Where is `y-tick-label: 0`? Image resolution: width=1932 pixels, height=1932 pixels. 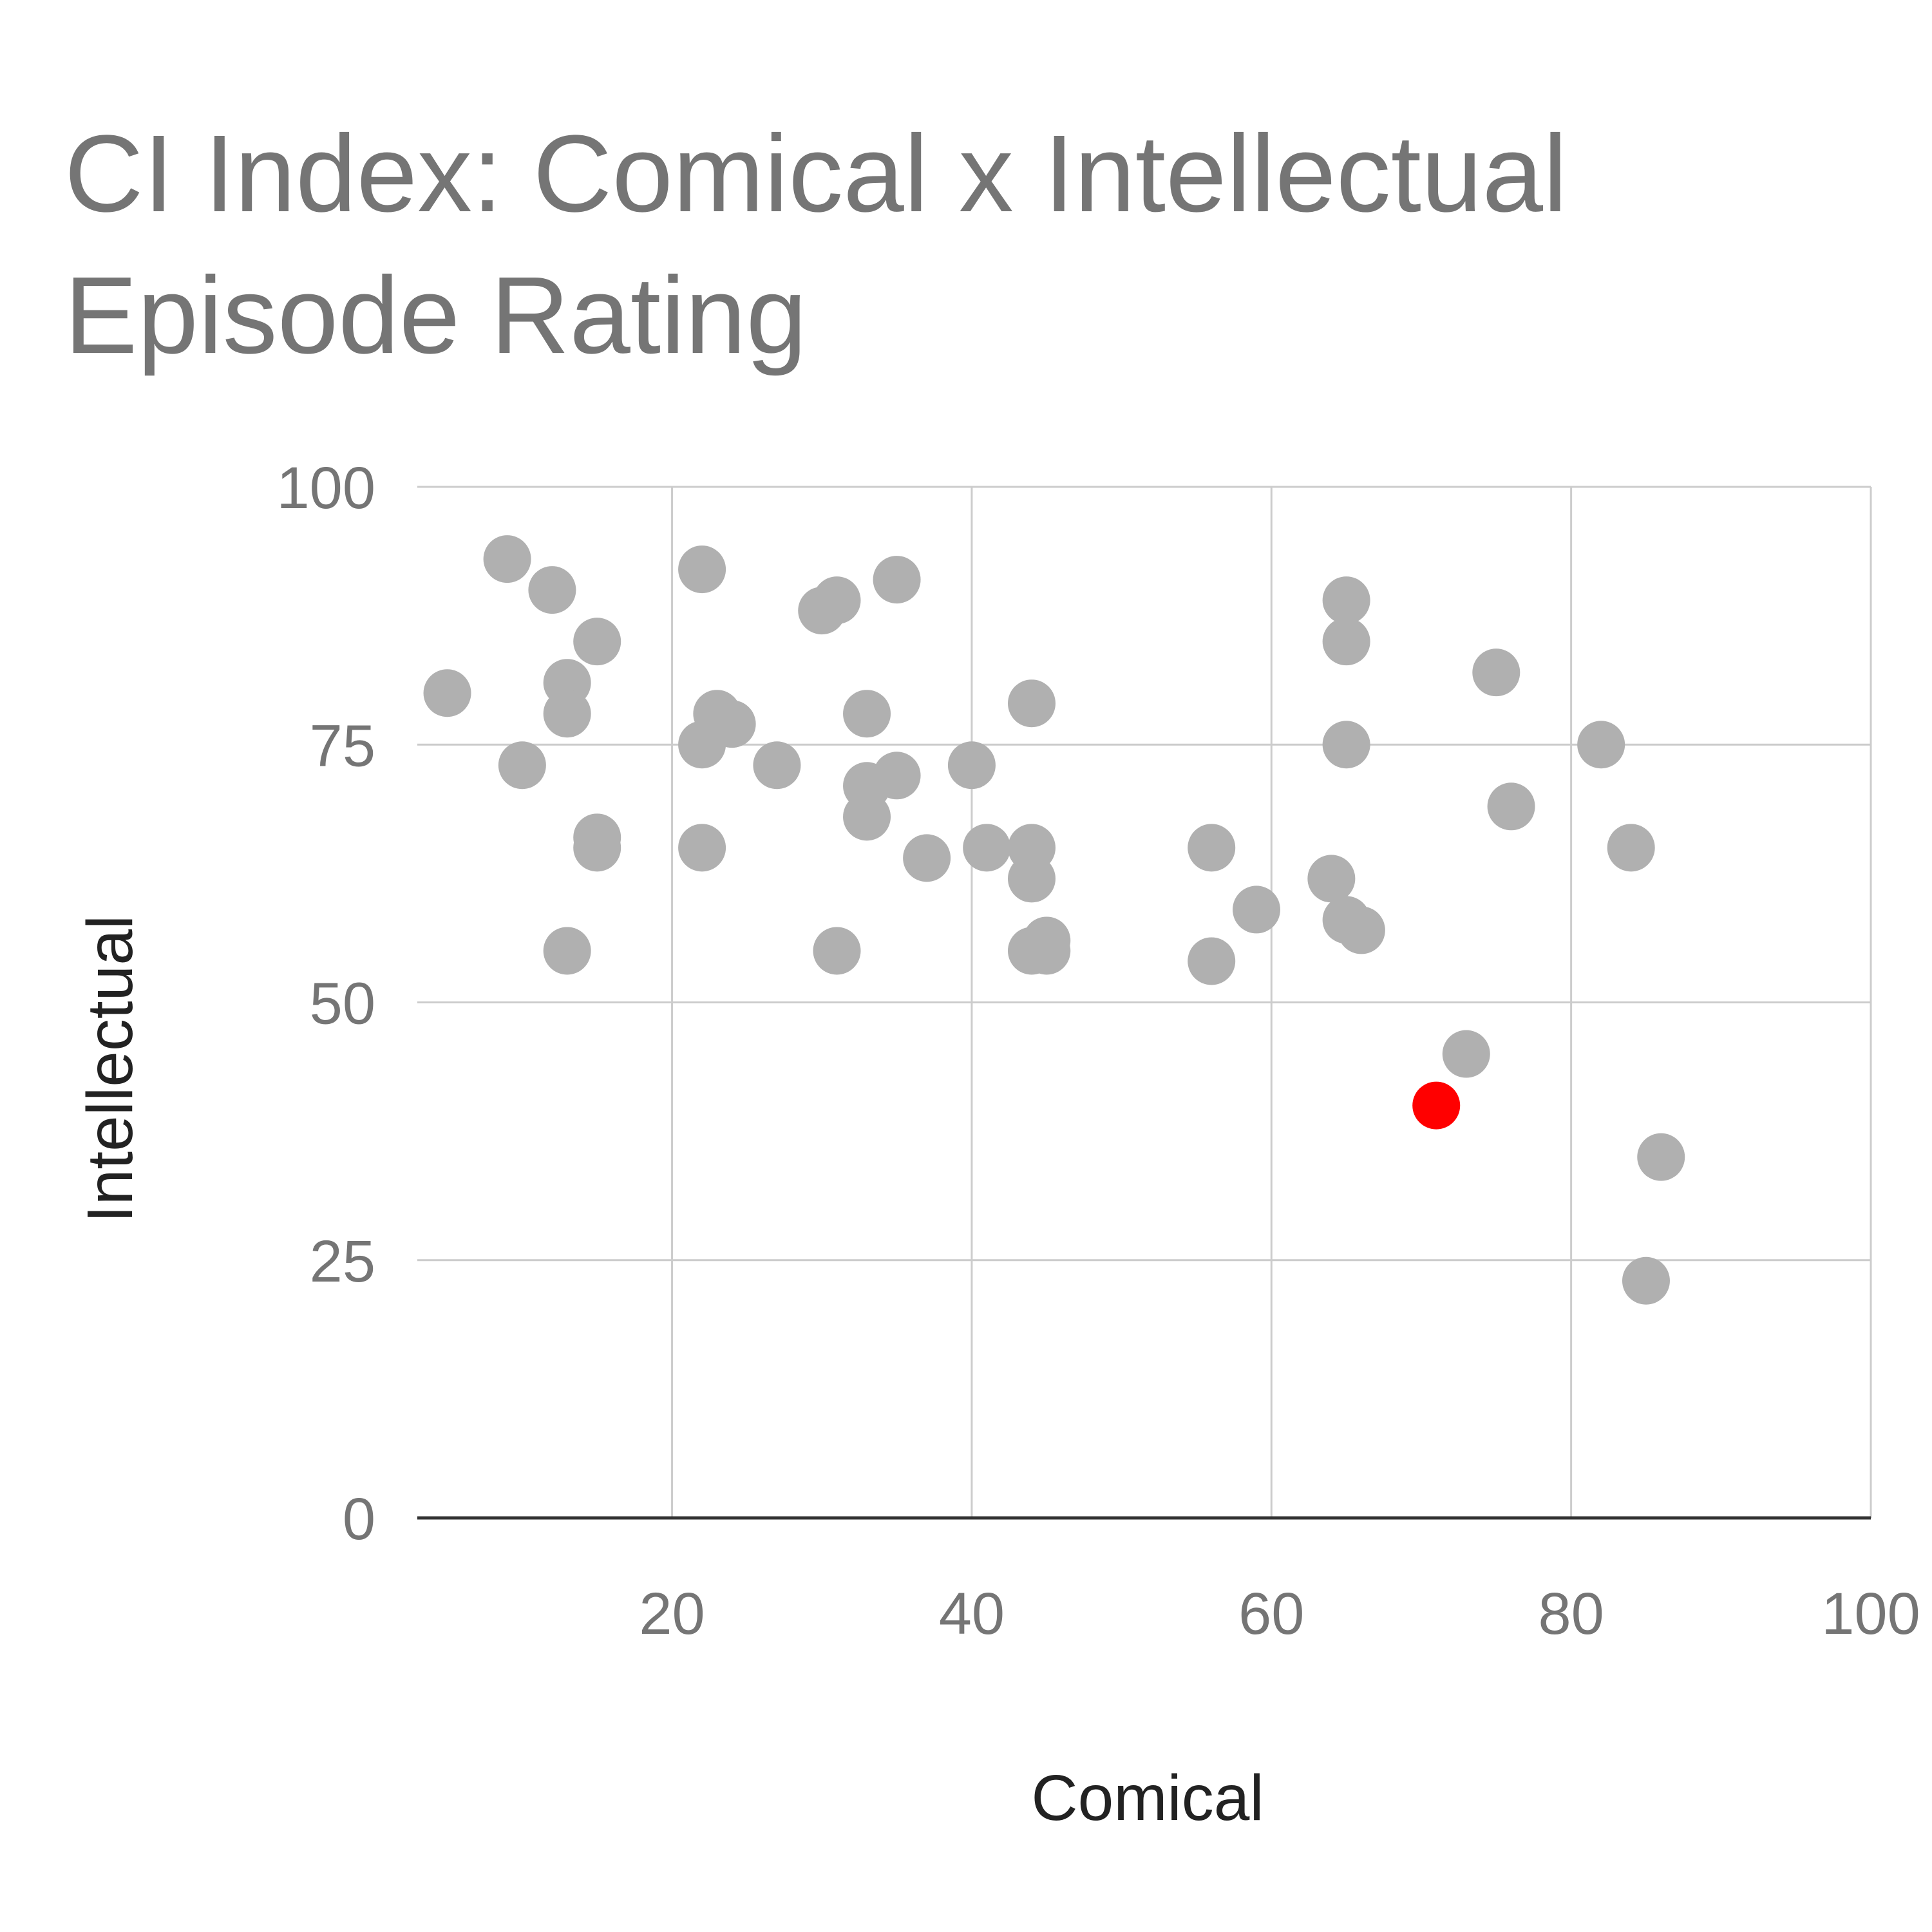
y-tick-label: 0 is located at coordinates (359, 1519).